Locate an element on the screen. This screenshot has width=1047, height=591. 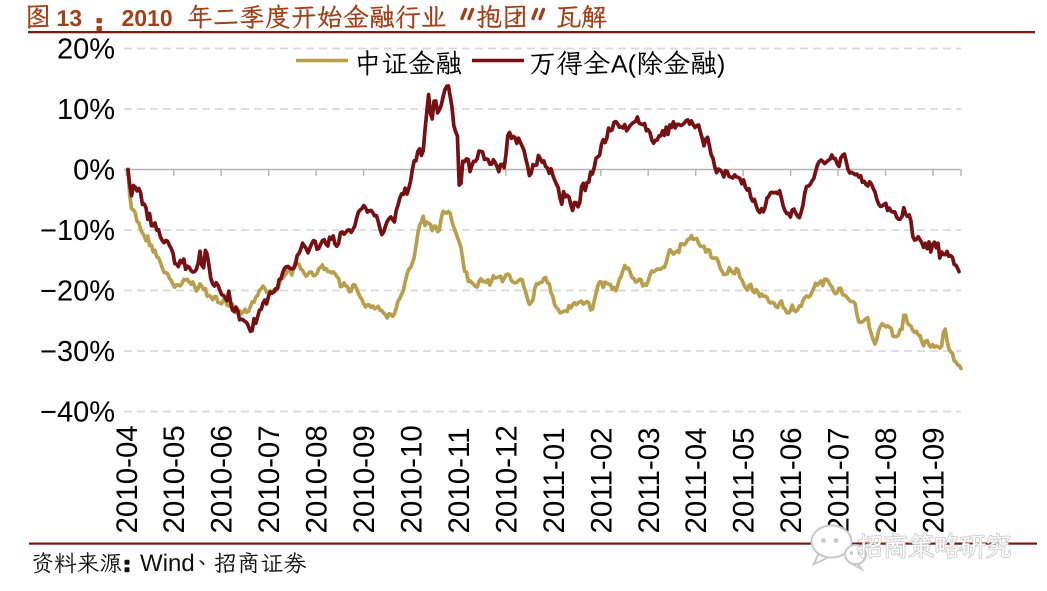
svg-text: −10% is located at coordinates (77, 231).